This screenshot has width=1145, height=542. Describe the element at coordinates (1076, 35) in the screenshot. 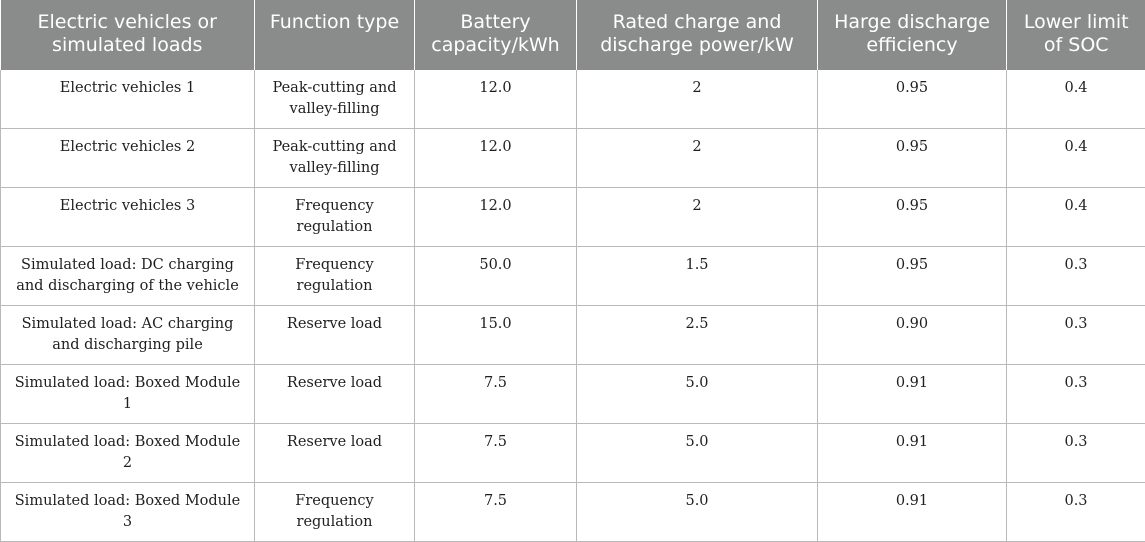

I see `header-cell-soc-limit: Lower limit of SOC` at that location.